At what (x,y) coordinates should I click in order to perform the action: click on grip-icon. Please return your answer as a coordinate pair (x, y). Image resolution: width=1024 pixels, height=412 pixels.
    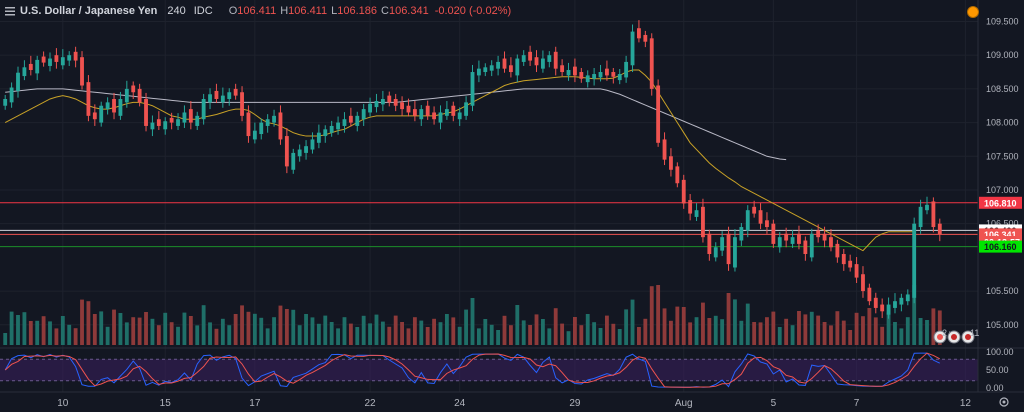
    Looking at the image, I should click on (10, 11).